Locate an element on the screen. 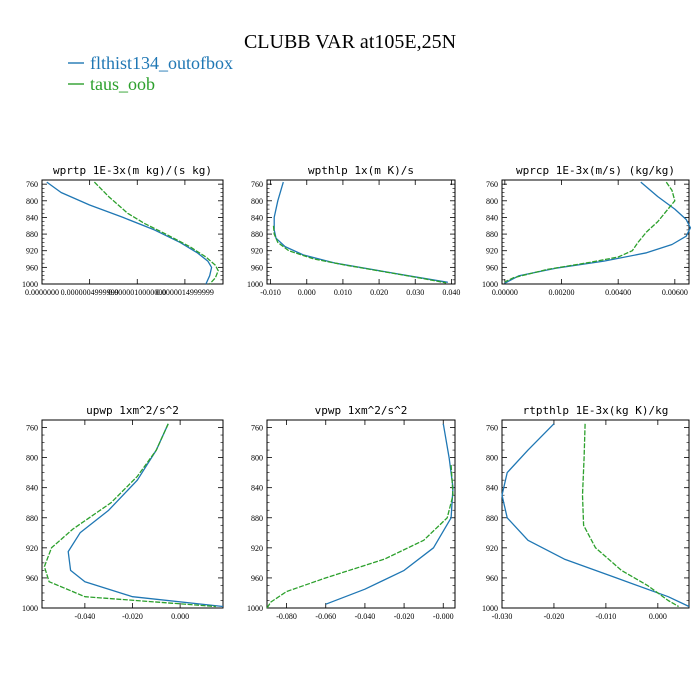 The image size is (700, 700). panel-2-ytick-label: 760 is located at coordinates (257, 184).